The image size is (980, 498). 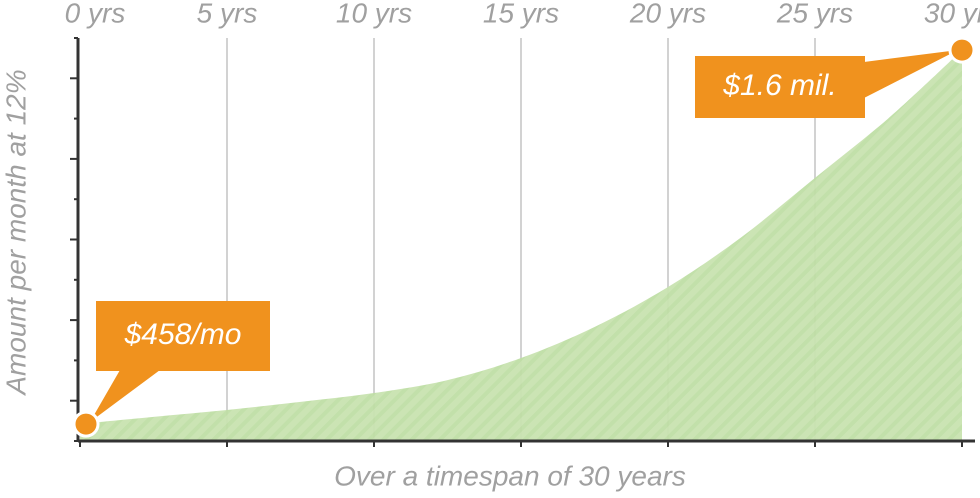 I want to click on y-axis-title: Amount per month at 12%, so click(x=15, y=232).